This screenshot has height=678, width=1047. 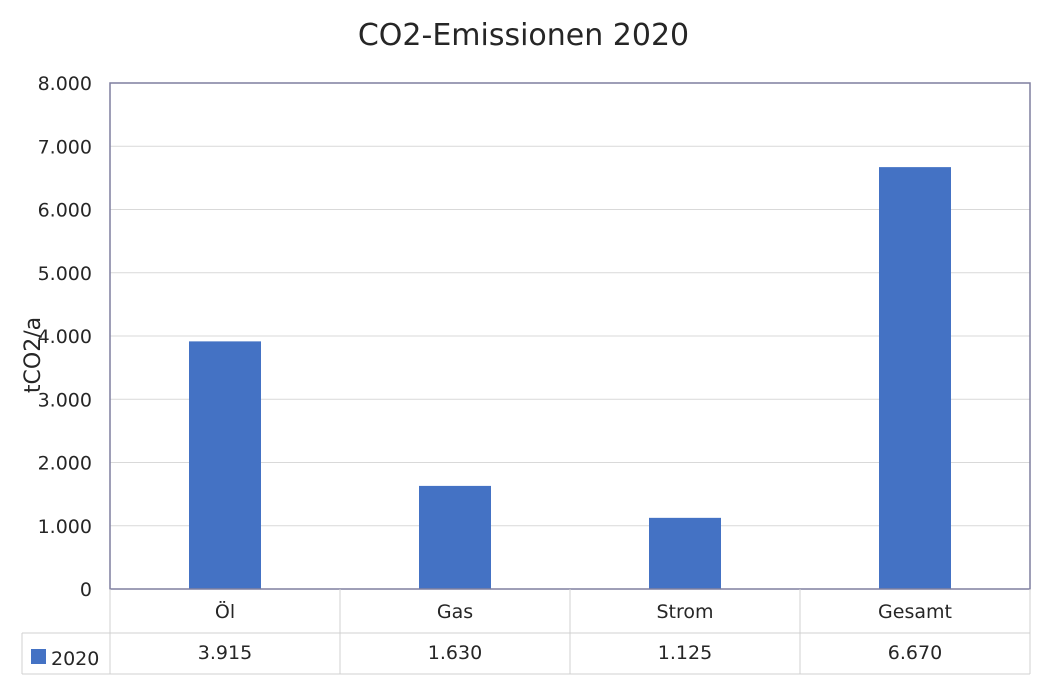 What do you see at coordinates (684, 612) in the screenshot?
I see `category-label: Strom` at bounding box center [684, 612].